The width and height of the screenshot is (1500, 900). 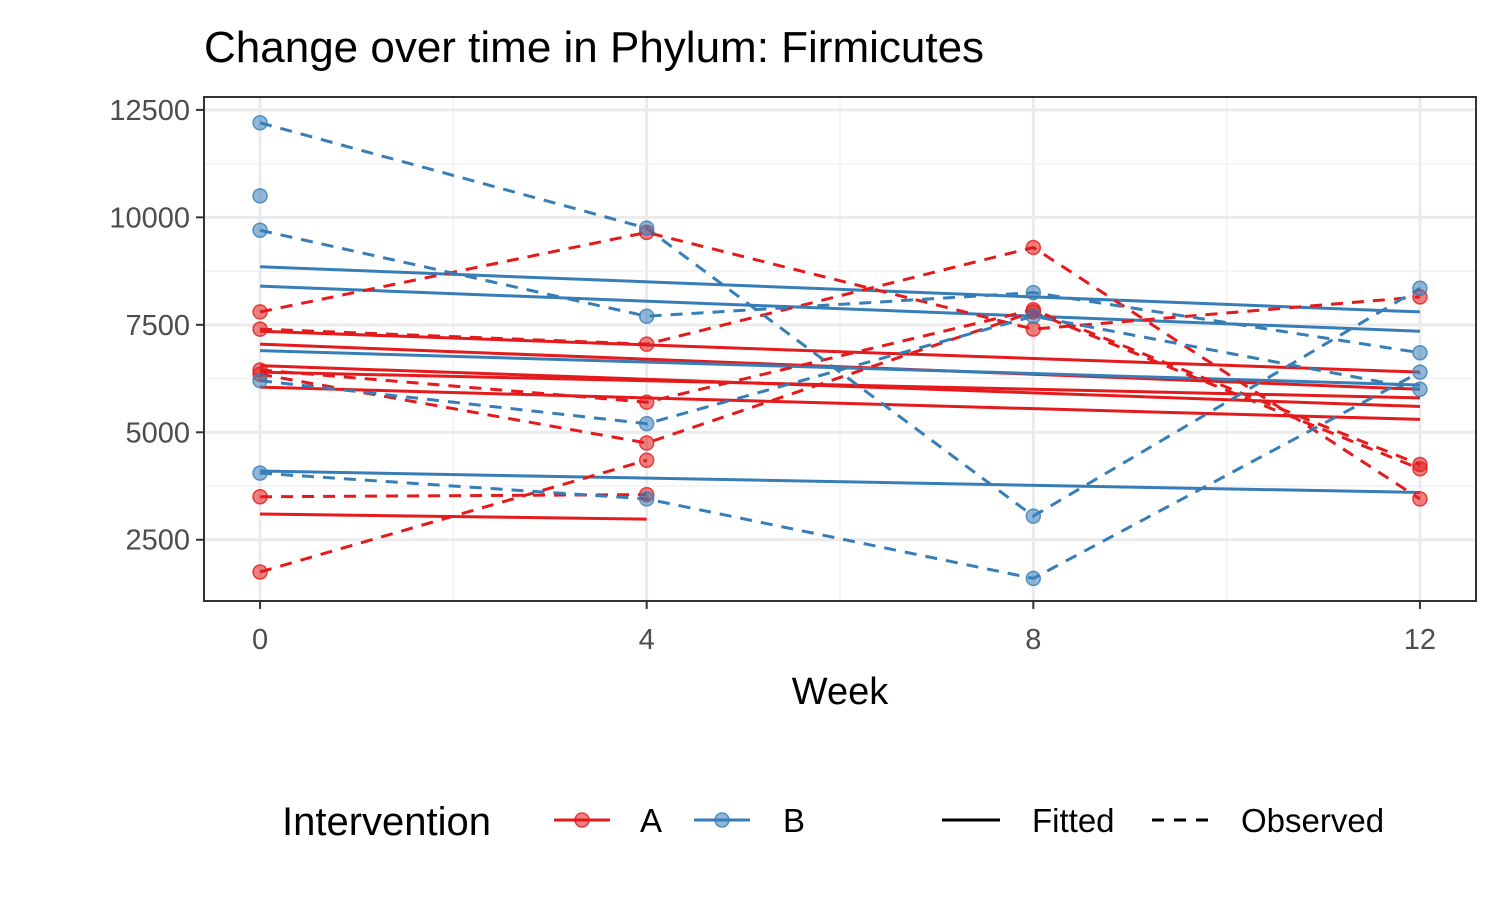 I want to click on y-tick-label: 2500, so click(x=157, y=541).